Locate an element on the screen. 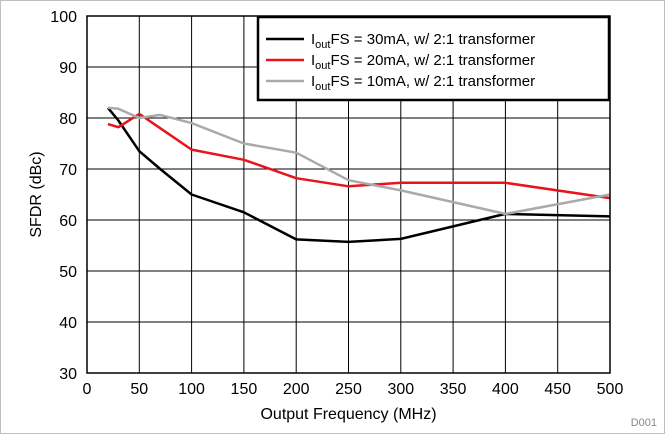 The image size is (665, 434). x-axis-title: Output Frequency (MHz) is located at coordinates (348, 414).